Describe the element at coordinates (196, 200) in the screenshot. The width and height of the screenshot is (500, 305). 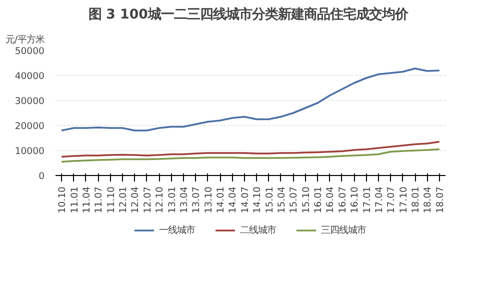
I see `x-tick-label: 13.07` at that location.